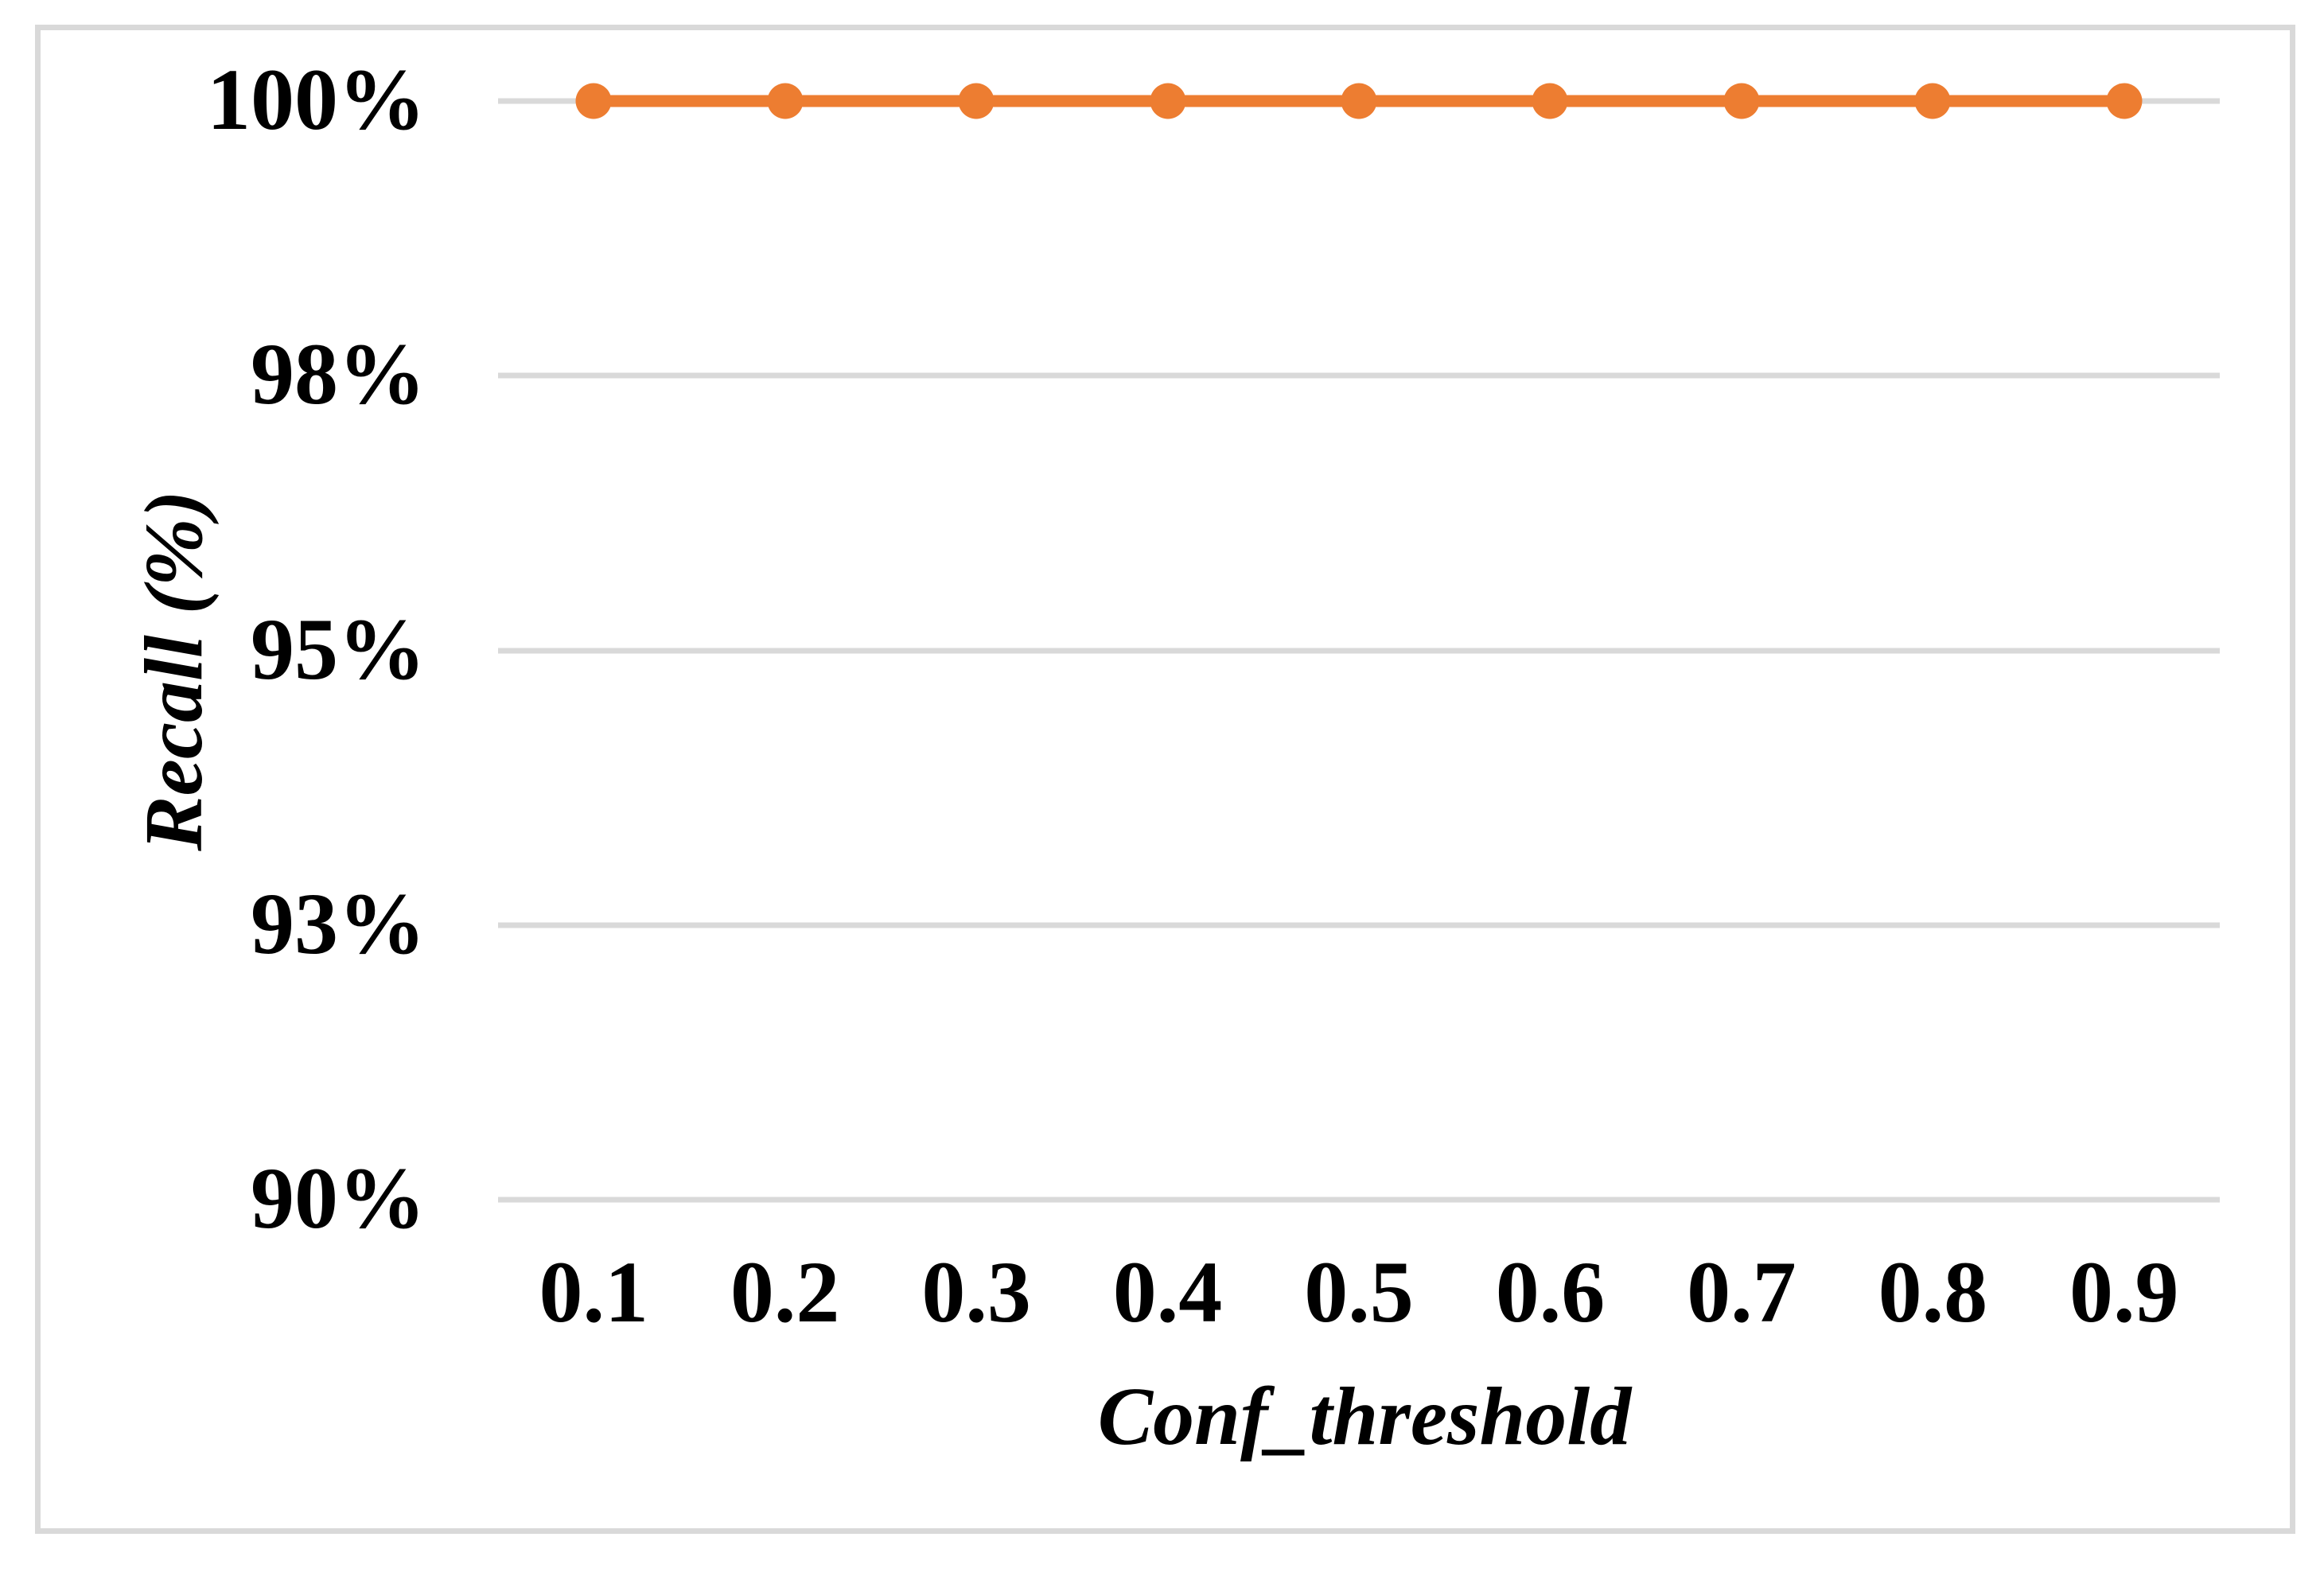 The height and width of the screenshot is (1576, 2324). What do you see at coordinates (1167, 1292) in the screenshot?
I see `x-tick-label: 0.4` at bounding box center [1167, 1292].